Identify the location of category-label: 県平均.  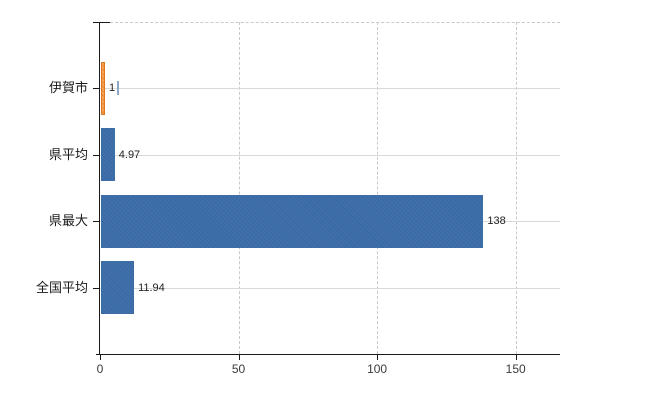
(68, 154).